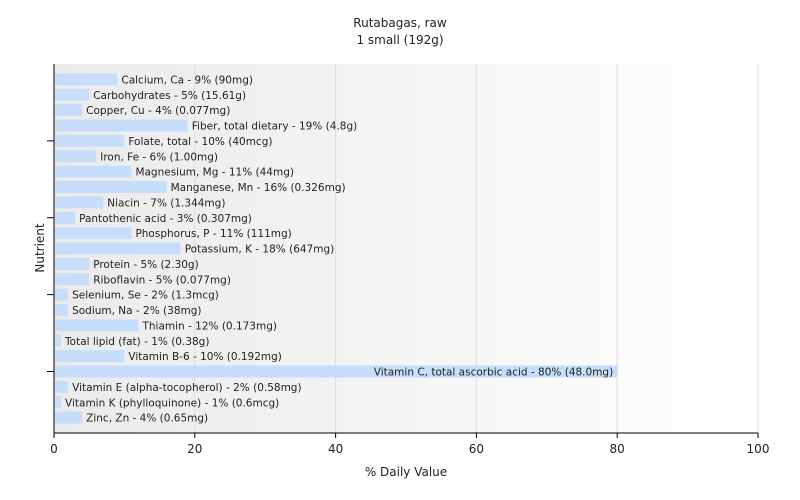 Image resolution: width=800 pixels, height=500 pixels. I want to click on bar-data-label: Riboflavin - 5% (0.077mg), so click(162, 280).